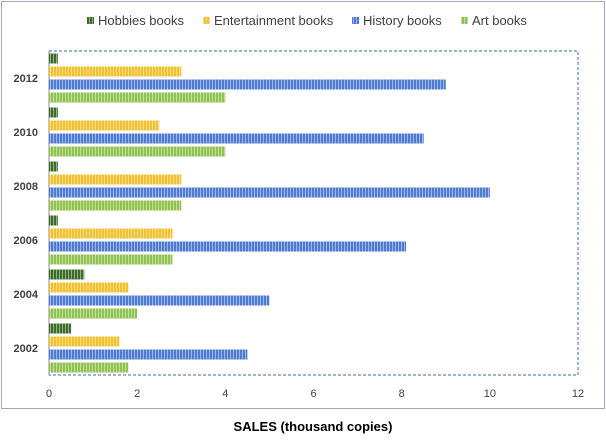 The width and height of the screenshot is (606, 448). What do you see at coordinates (141, 20) in the screenshot?
I see `legend-label: Hobbies books` at bounding box center [141, 20].